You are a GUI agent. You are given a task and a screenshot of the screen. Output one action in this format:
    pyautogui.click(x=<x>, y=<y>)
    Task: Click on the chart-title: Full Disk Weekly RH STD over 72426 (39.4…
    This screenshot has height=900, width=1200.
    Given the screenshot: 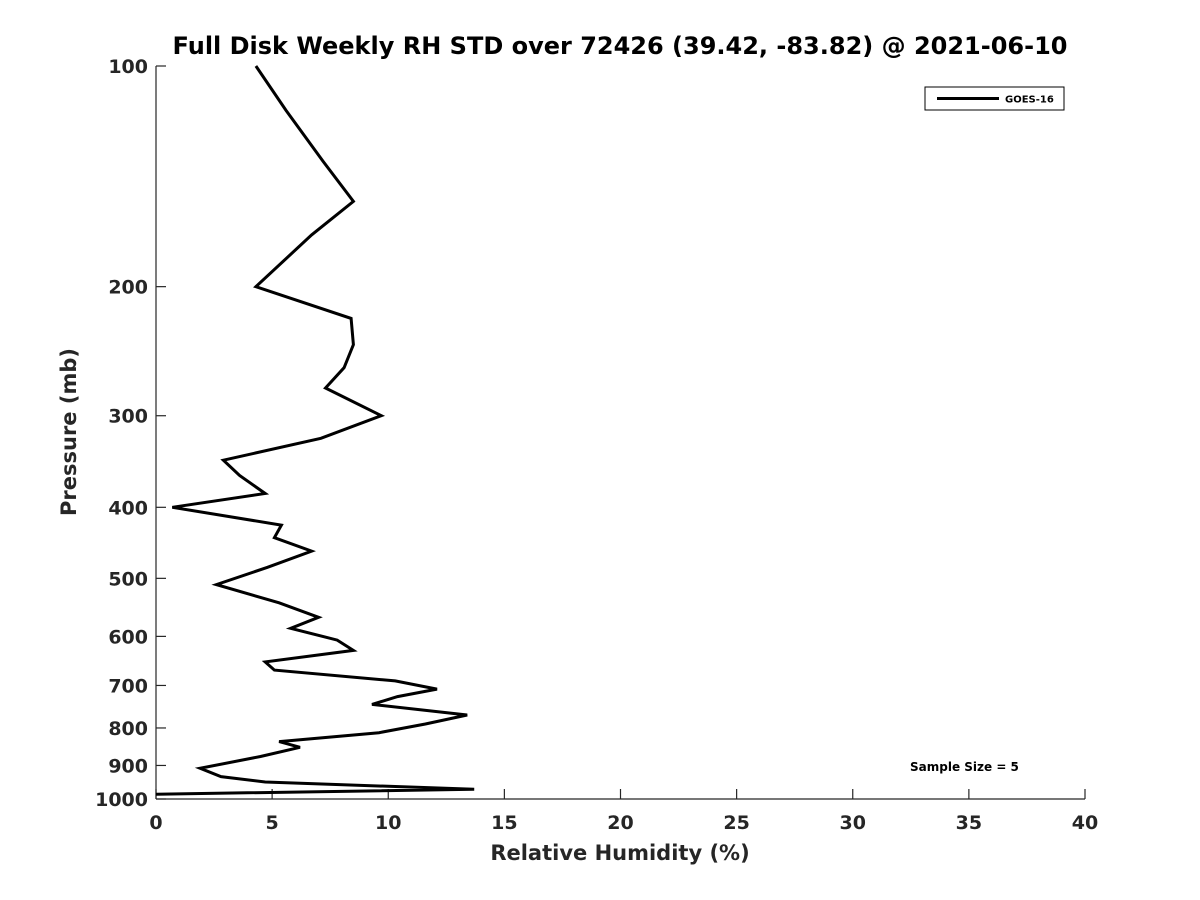 What is the action you would take?
    pyautogui.click(x=620, y=46)
    